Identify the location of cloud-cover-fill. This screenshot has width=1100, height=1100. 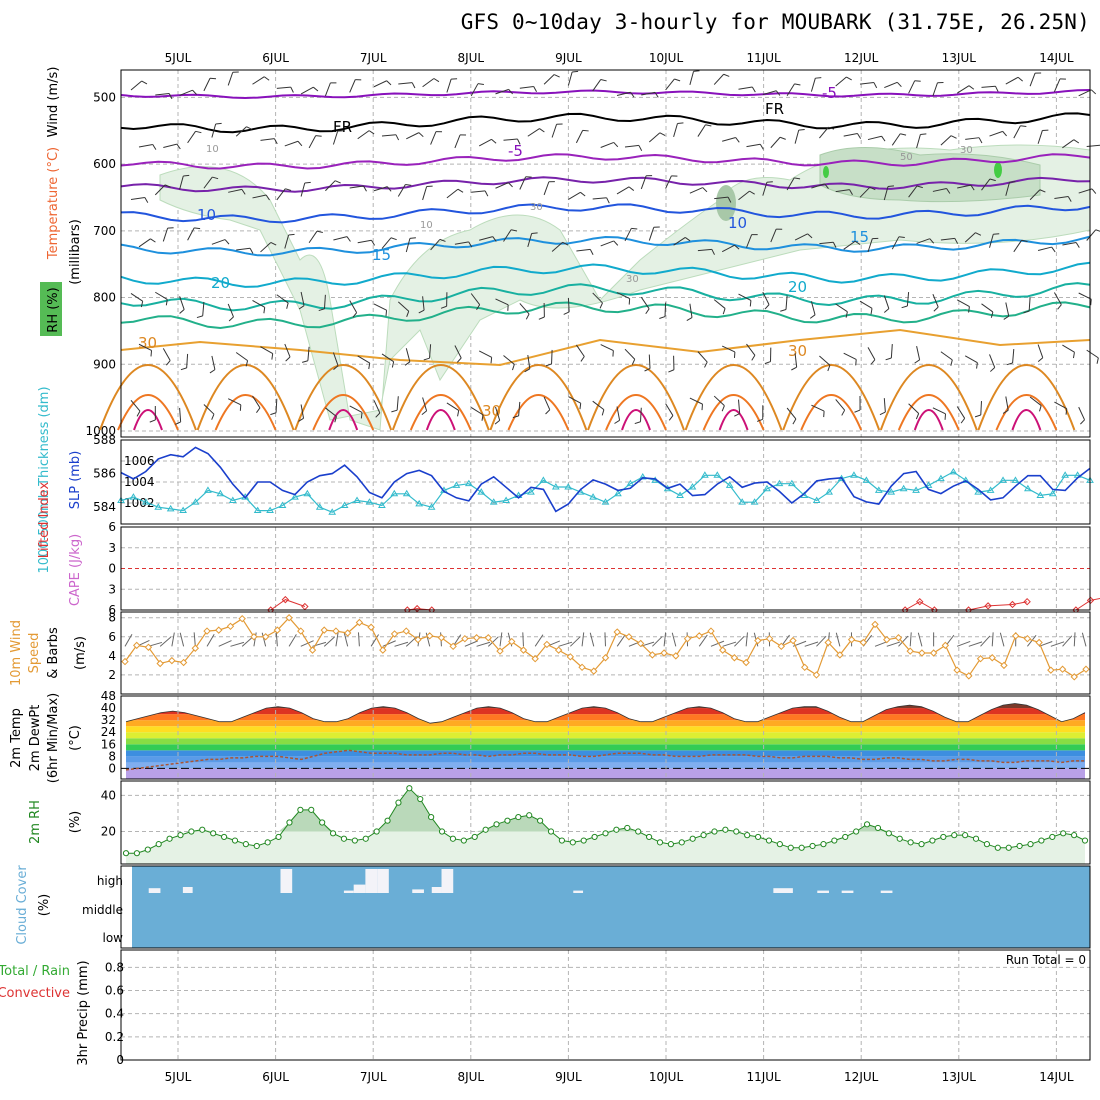
(611, 907).